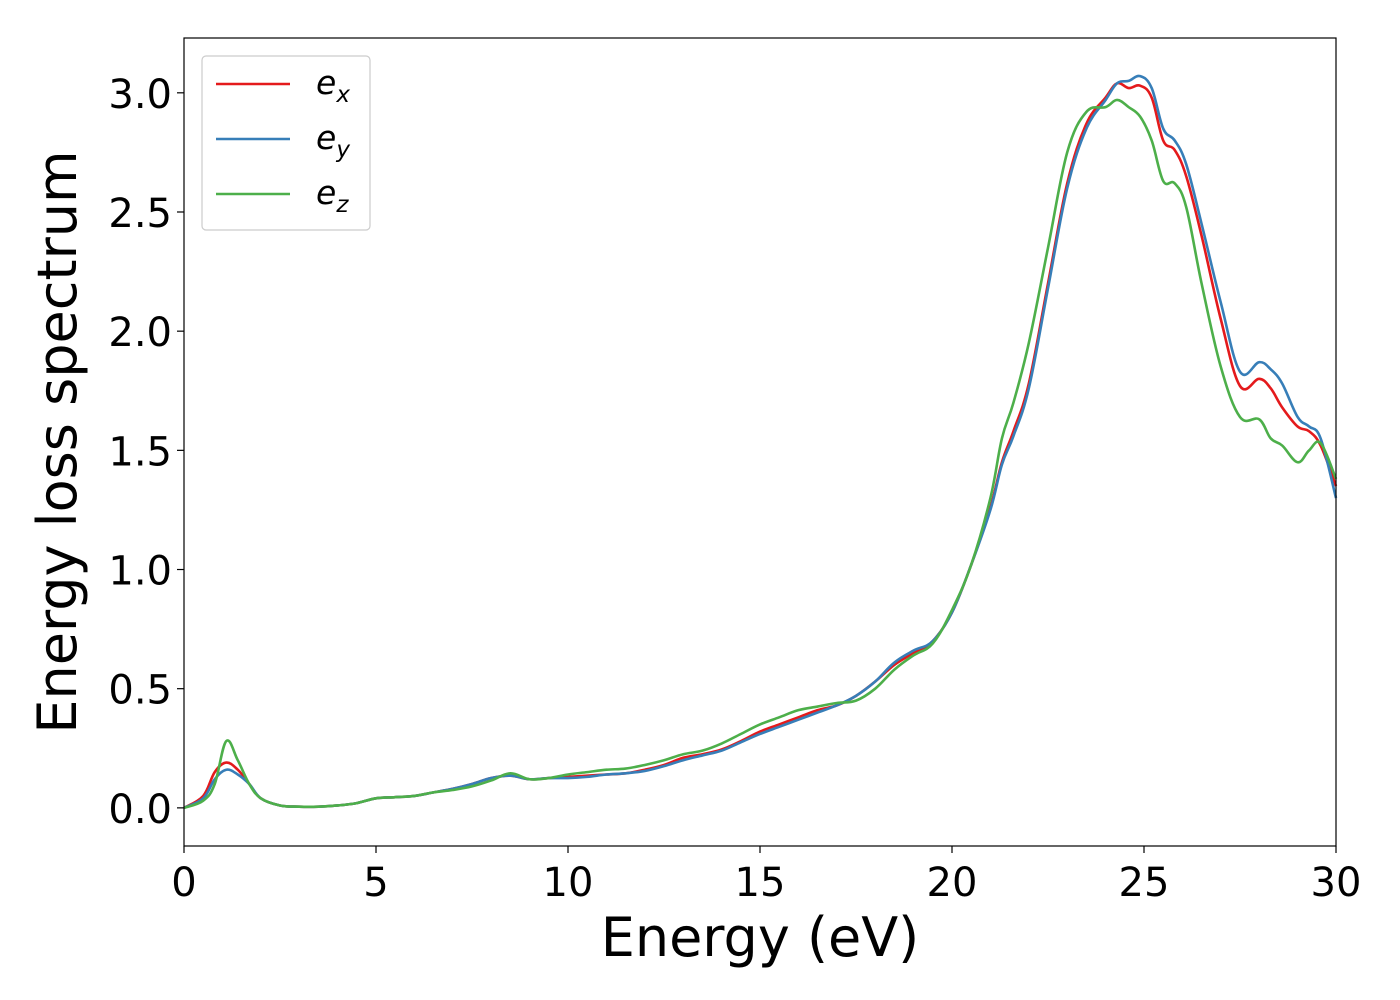 This screenshot has width=1400, height=1000. Describe the element at coordinates (57, 441) in the screenshot. I see `y-axis-label: Energy loss spectrum` at that location.